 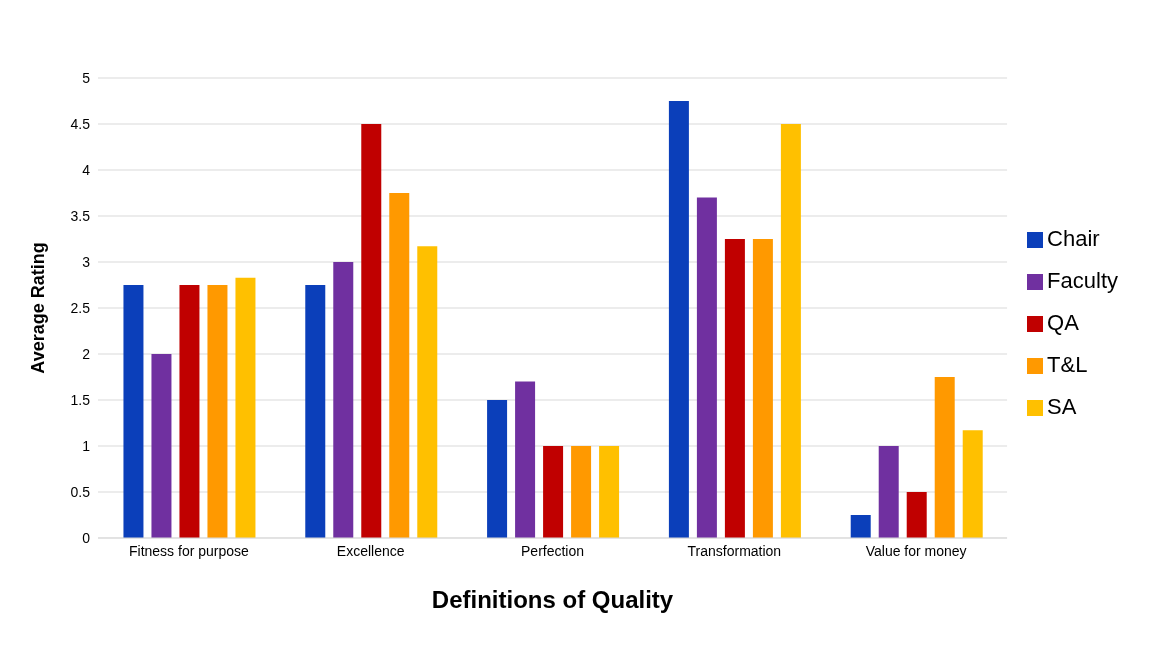 I want to click on x-tick-label: Excellence, so click(x=370, y=550).